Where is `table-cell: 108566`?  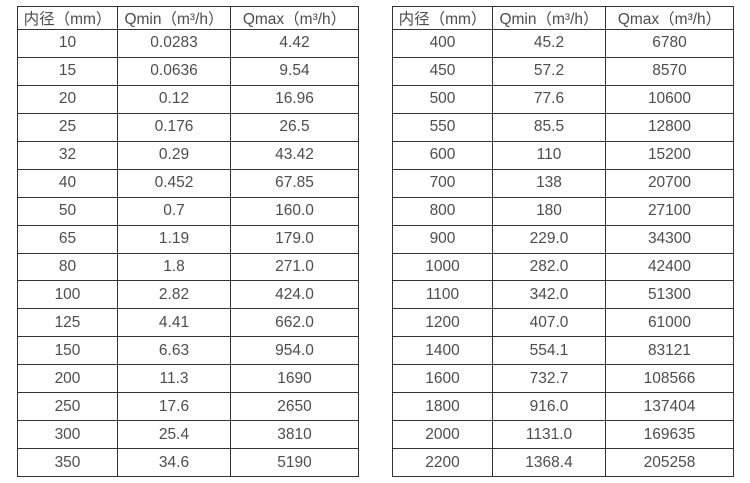
table-cell: 108566 is located at coordinates (669, 379).